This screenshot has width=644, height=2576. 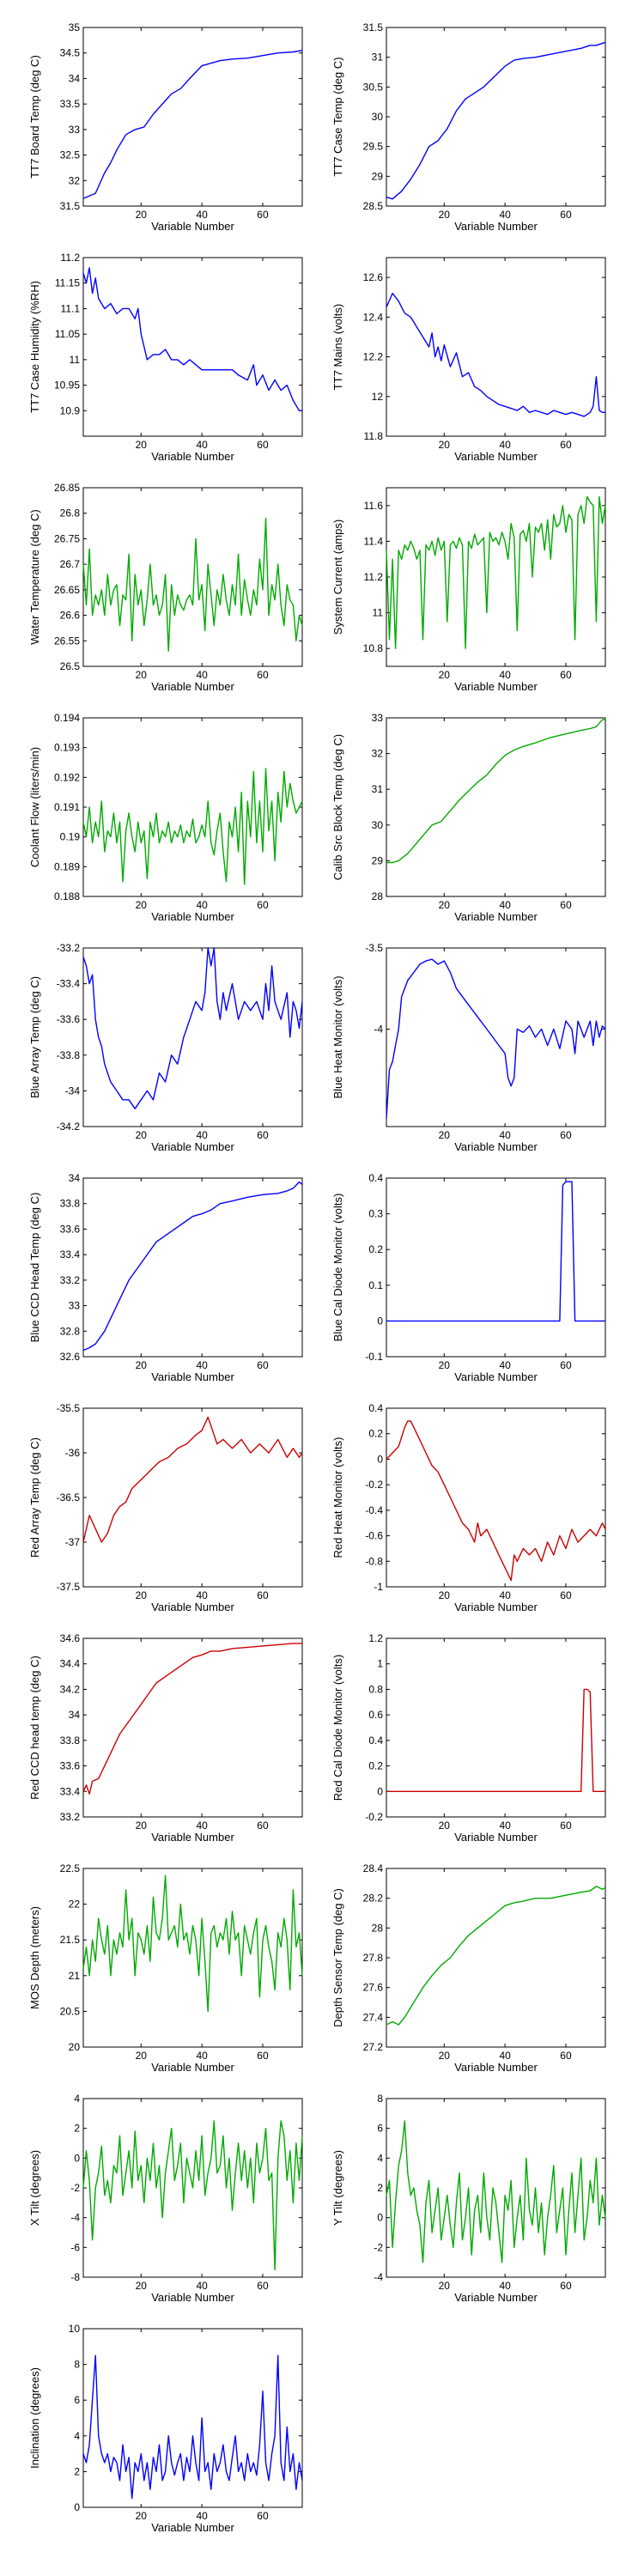 What do you see at coordinates (67, 866) in the screenshot?
I see `y-tick-label: 0.189` at bounding box center [67, 866].